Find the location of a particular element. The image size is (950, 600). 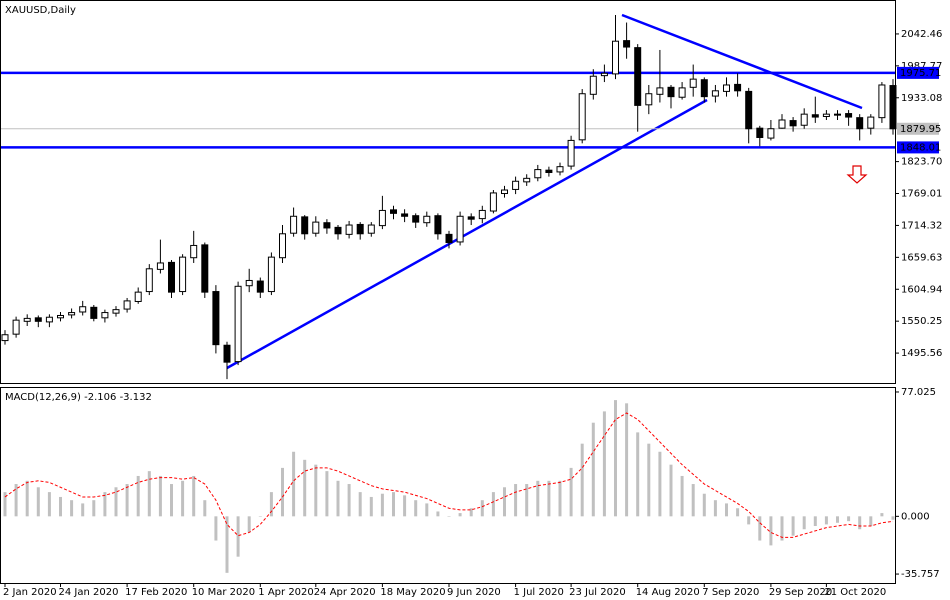

y-tick-label: 1987.77 is located at coordinates (921, 66).